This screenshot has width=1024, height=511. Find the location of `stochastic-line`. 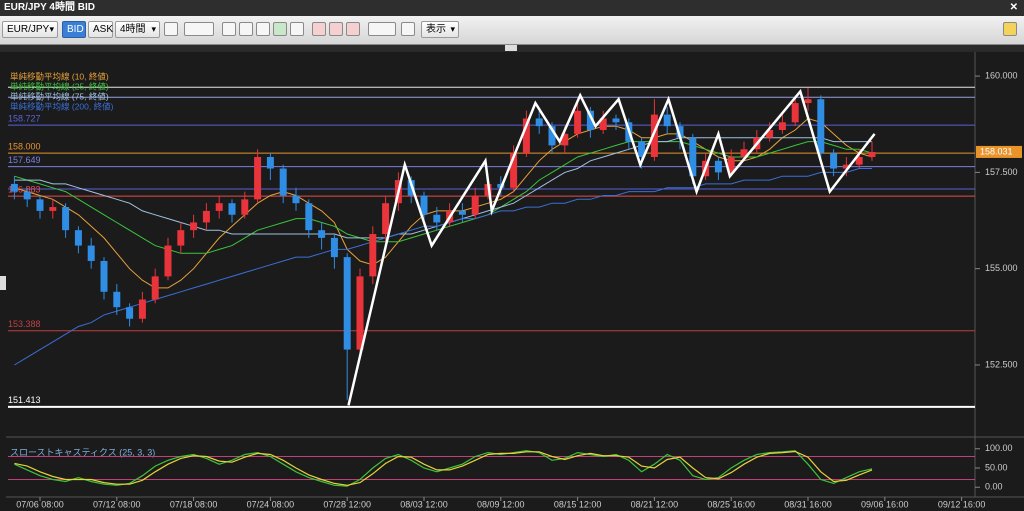

stochastic-line is located at coordinates (443, 468).